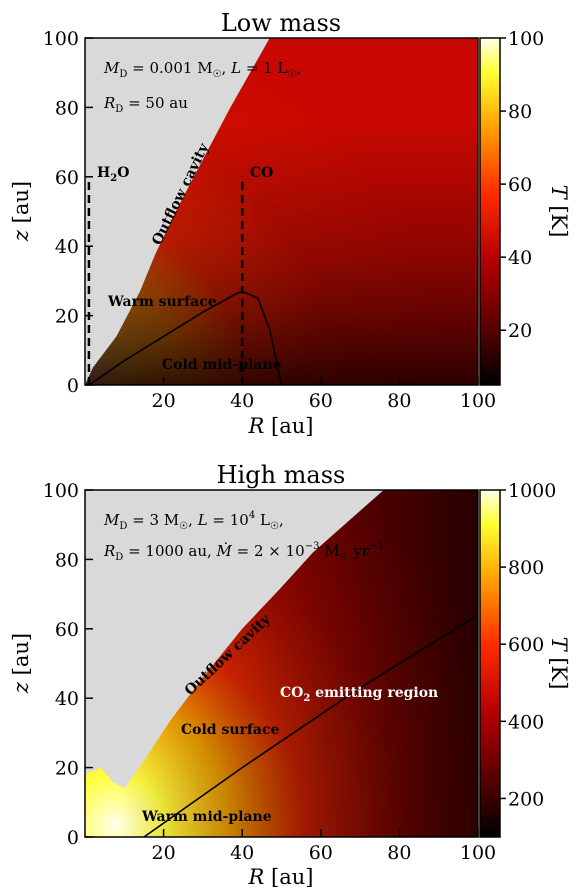  Describe the element at coordinates (520, 112) in the screenshot. I see `top-colorbar-tick-label: 80` at that location.